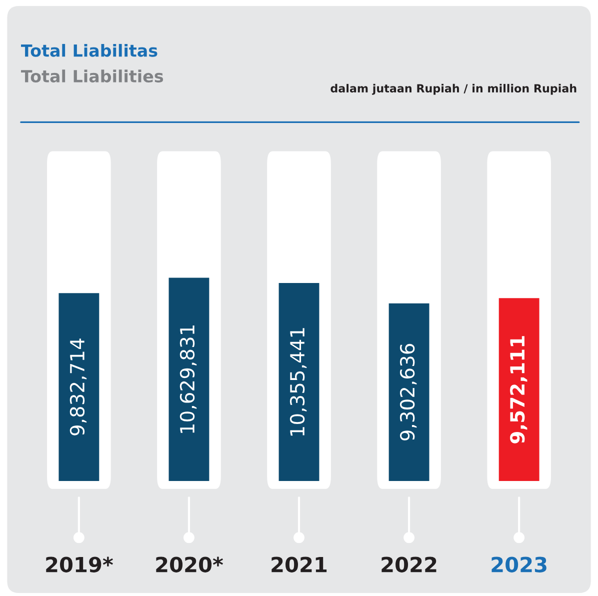 This screenshot has height=596, width=598. I want to click on x-tick-label: 2019*, so click(79, 564).